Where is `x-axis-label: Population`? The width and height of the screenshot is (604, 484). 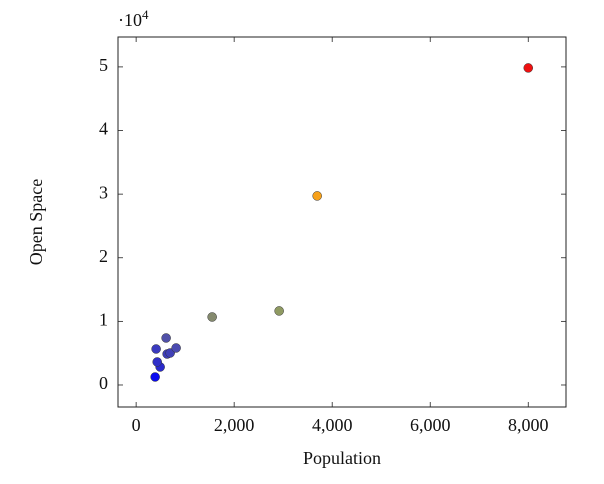 x-axis-label: Population is located at coordinates (342, 458).